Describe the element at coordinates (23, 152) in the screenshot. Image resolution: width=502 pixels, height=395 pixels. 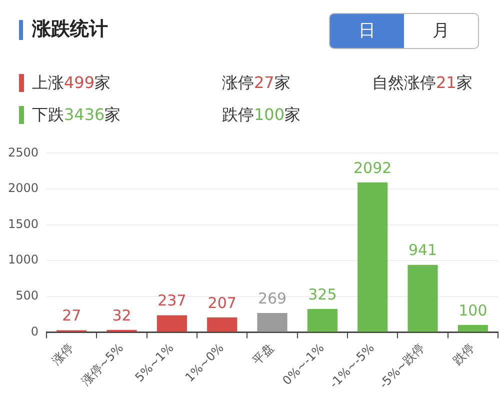
I see `y-tick-label: 2500` at that location.